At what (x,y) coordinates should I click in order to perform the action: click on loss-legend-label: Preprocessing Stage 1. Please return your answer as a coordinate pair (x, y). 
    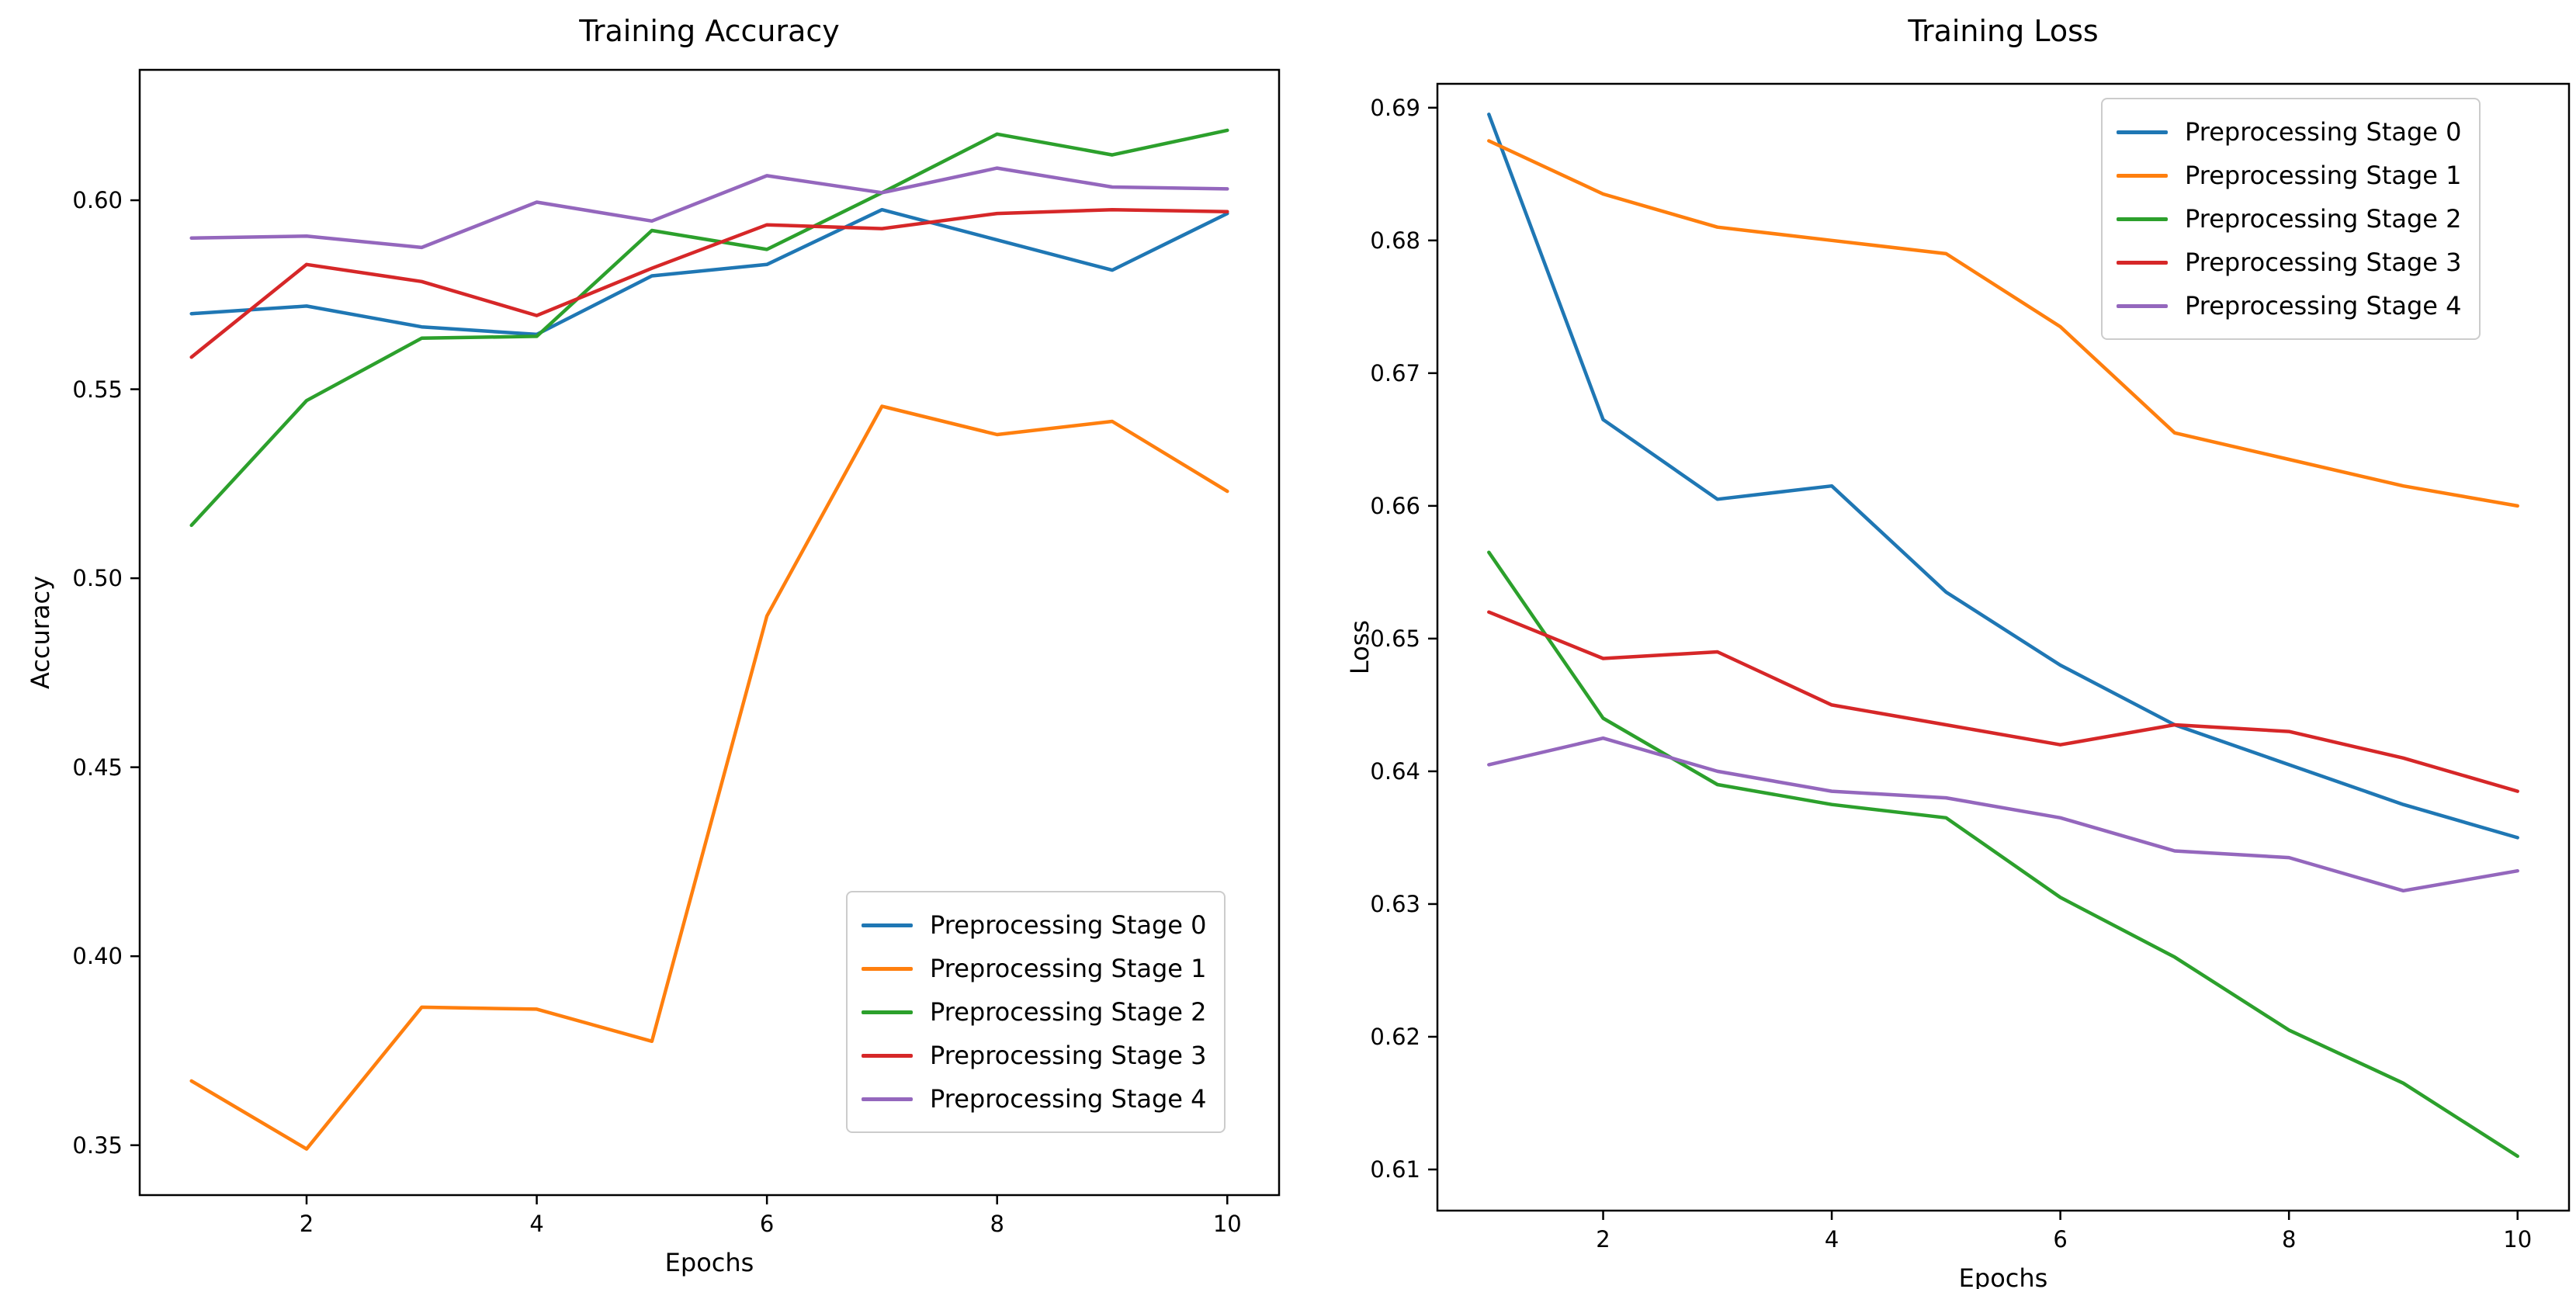
    Looking at the image, I should click on (2323, 175).